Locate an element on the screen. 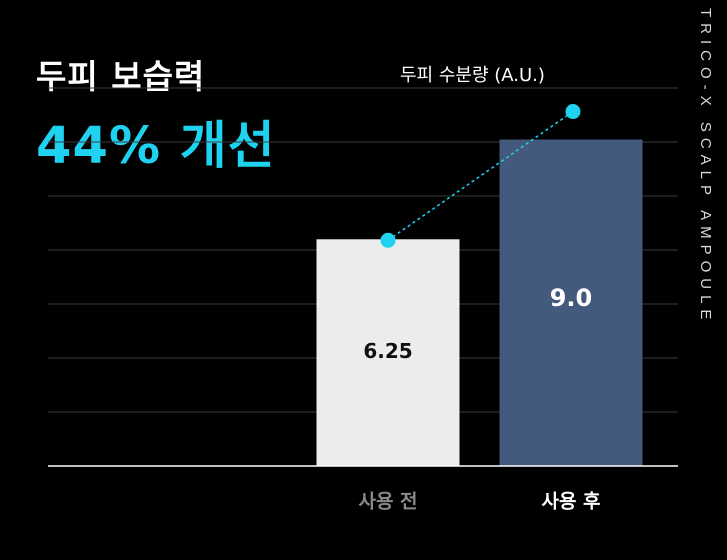  chart-trend is located at coordinates (480, 176).